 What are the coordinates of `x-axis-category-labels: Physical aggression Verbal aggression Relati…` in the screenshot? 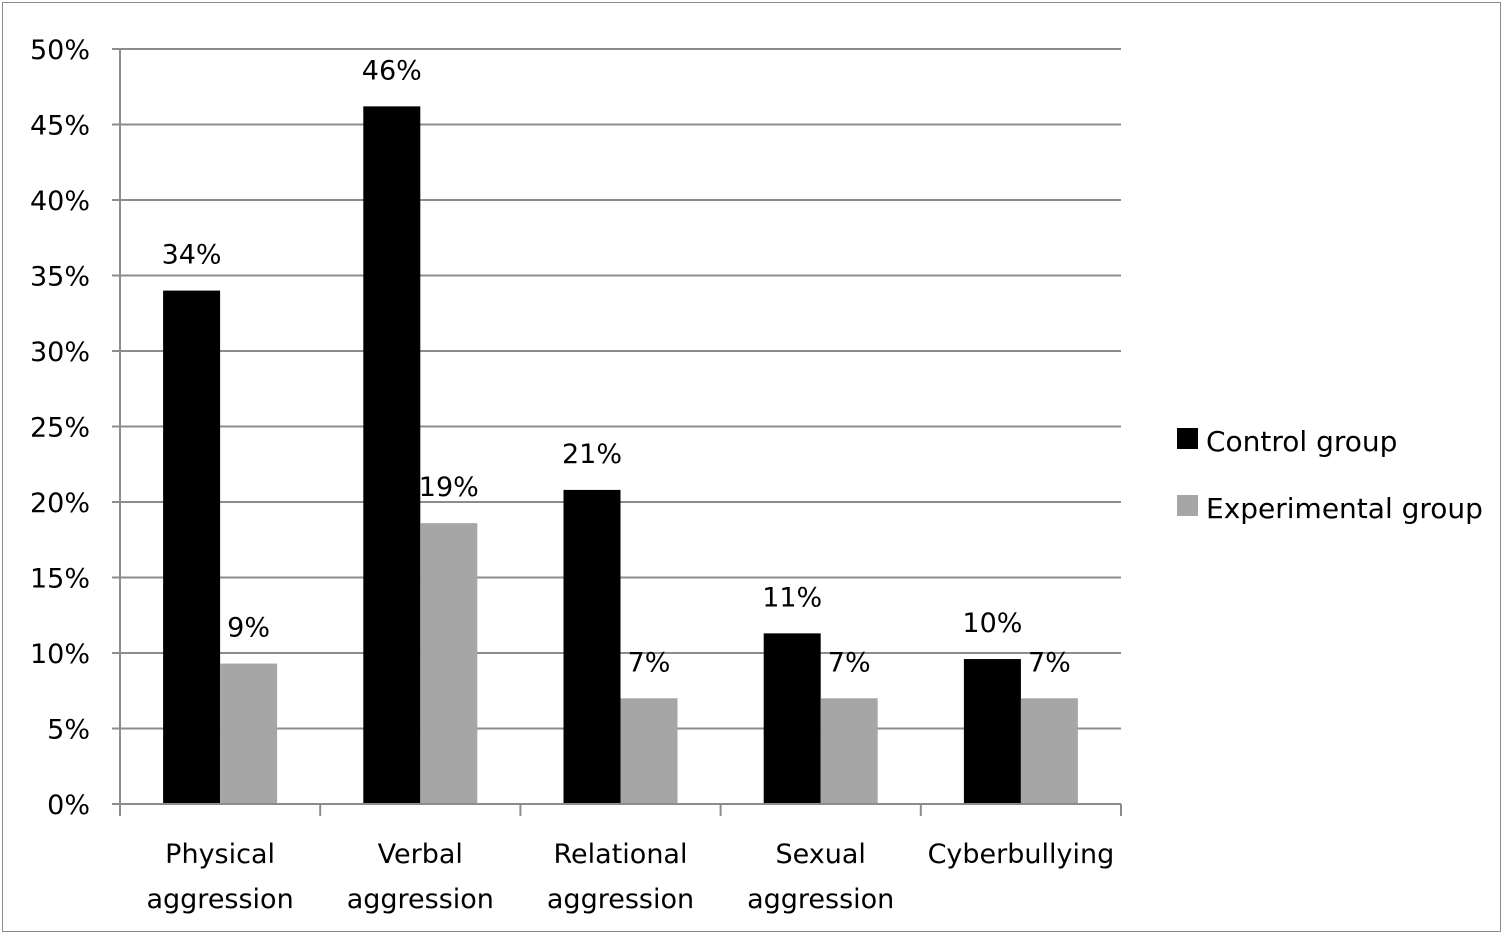 It's located at (630, 877).